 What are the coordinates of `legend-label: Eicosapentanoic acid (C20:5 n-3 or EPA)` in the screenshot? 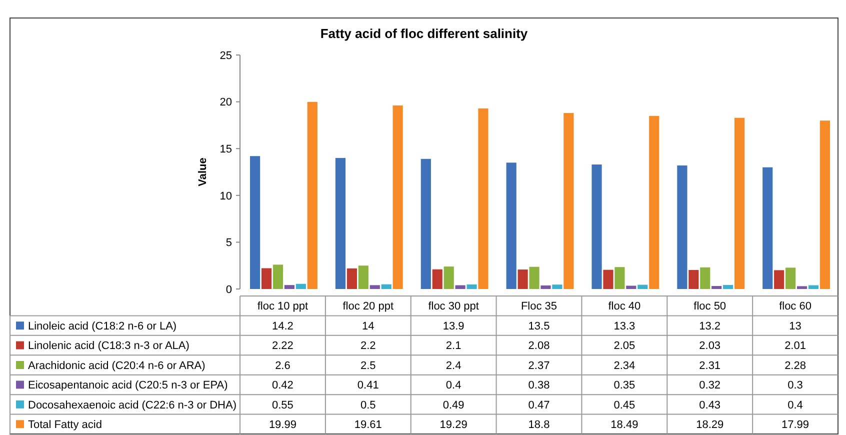 It's located at (128, 386).